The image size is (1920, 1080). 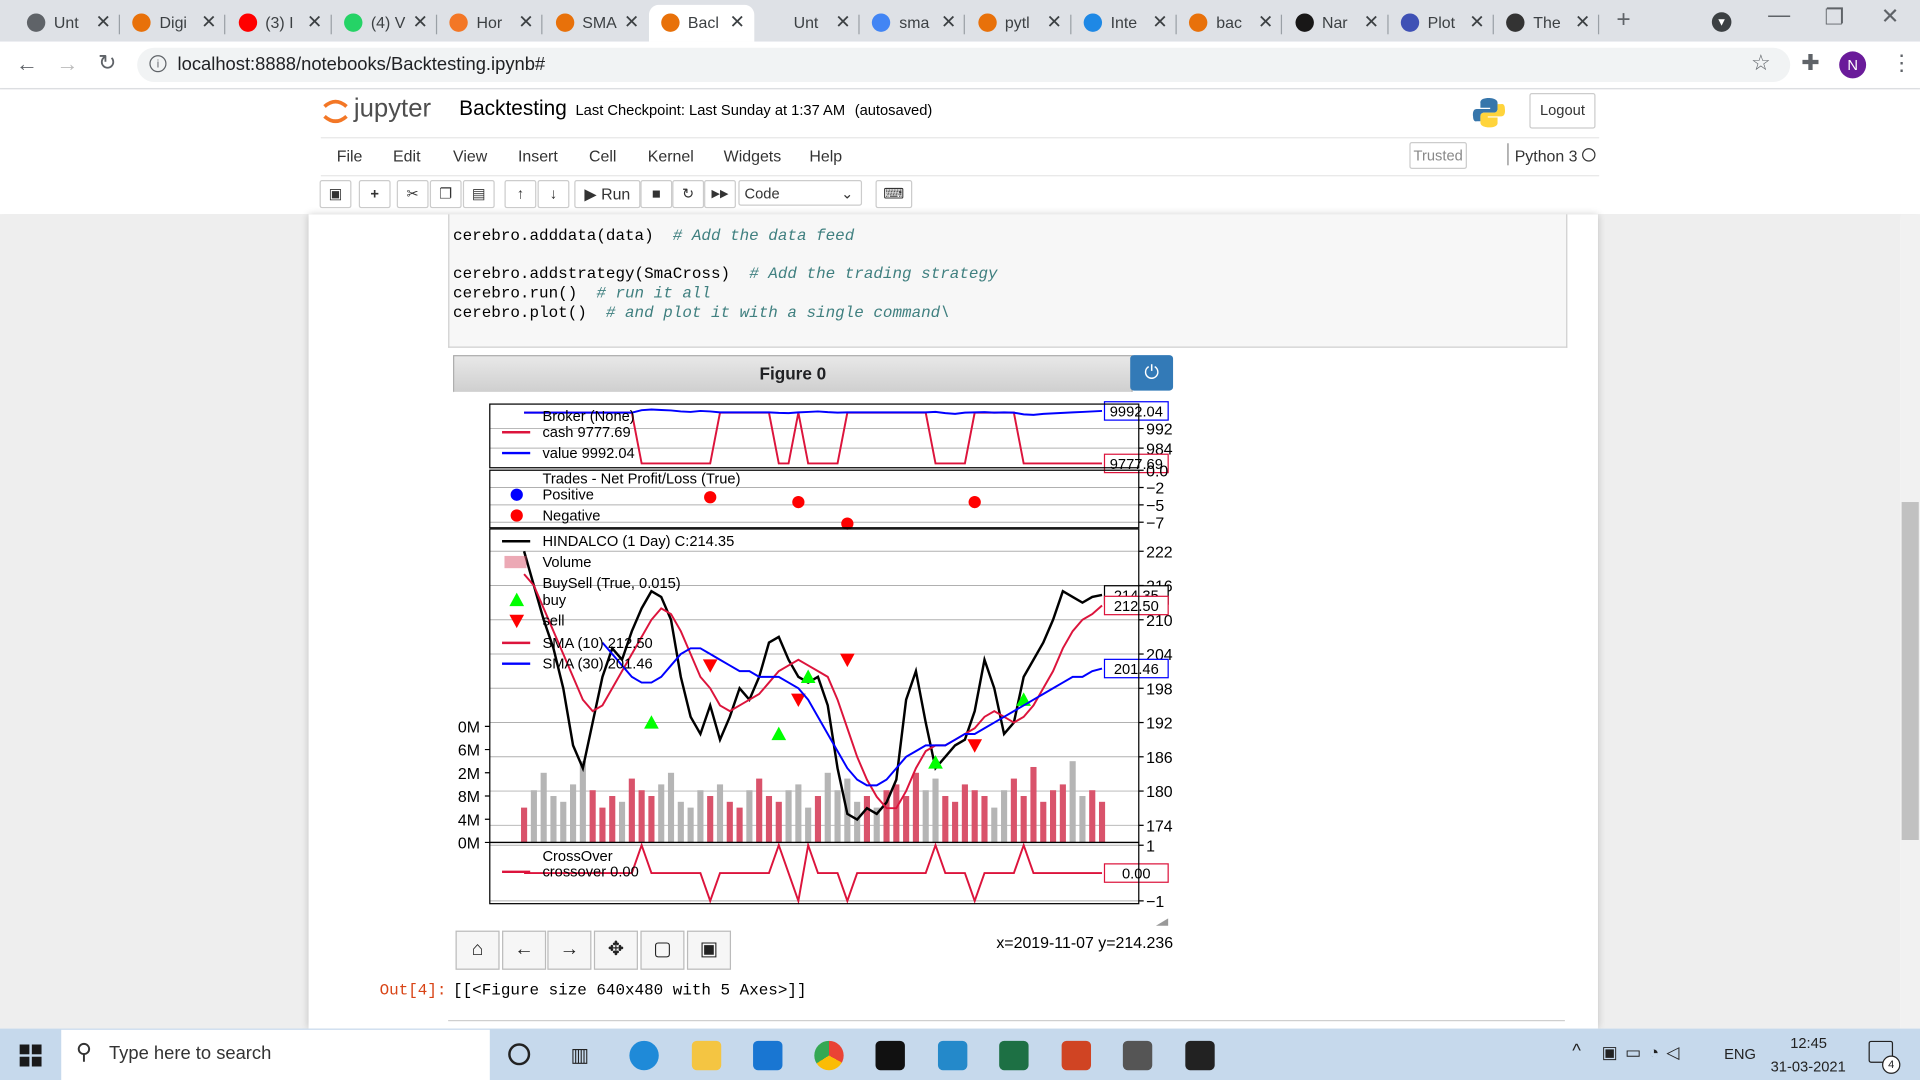 What do you see at coordinates (1152, 373) in the screenshot?
I see `close-figure: ⏻` at bounding box center [1152, 373].